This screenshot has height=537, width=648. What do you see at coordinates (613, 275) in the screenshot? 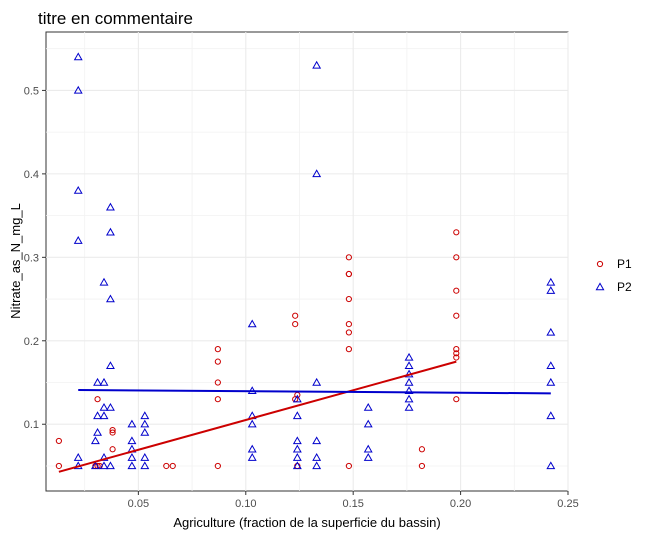
I see `legend: P1 P2` at bounding box center [613, 275].